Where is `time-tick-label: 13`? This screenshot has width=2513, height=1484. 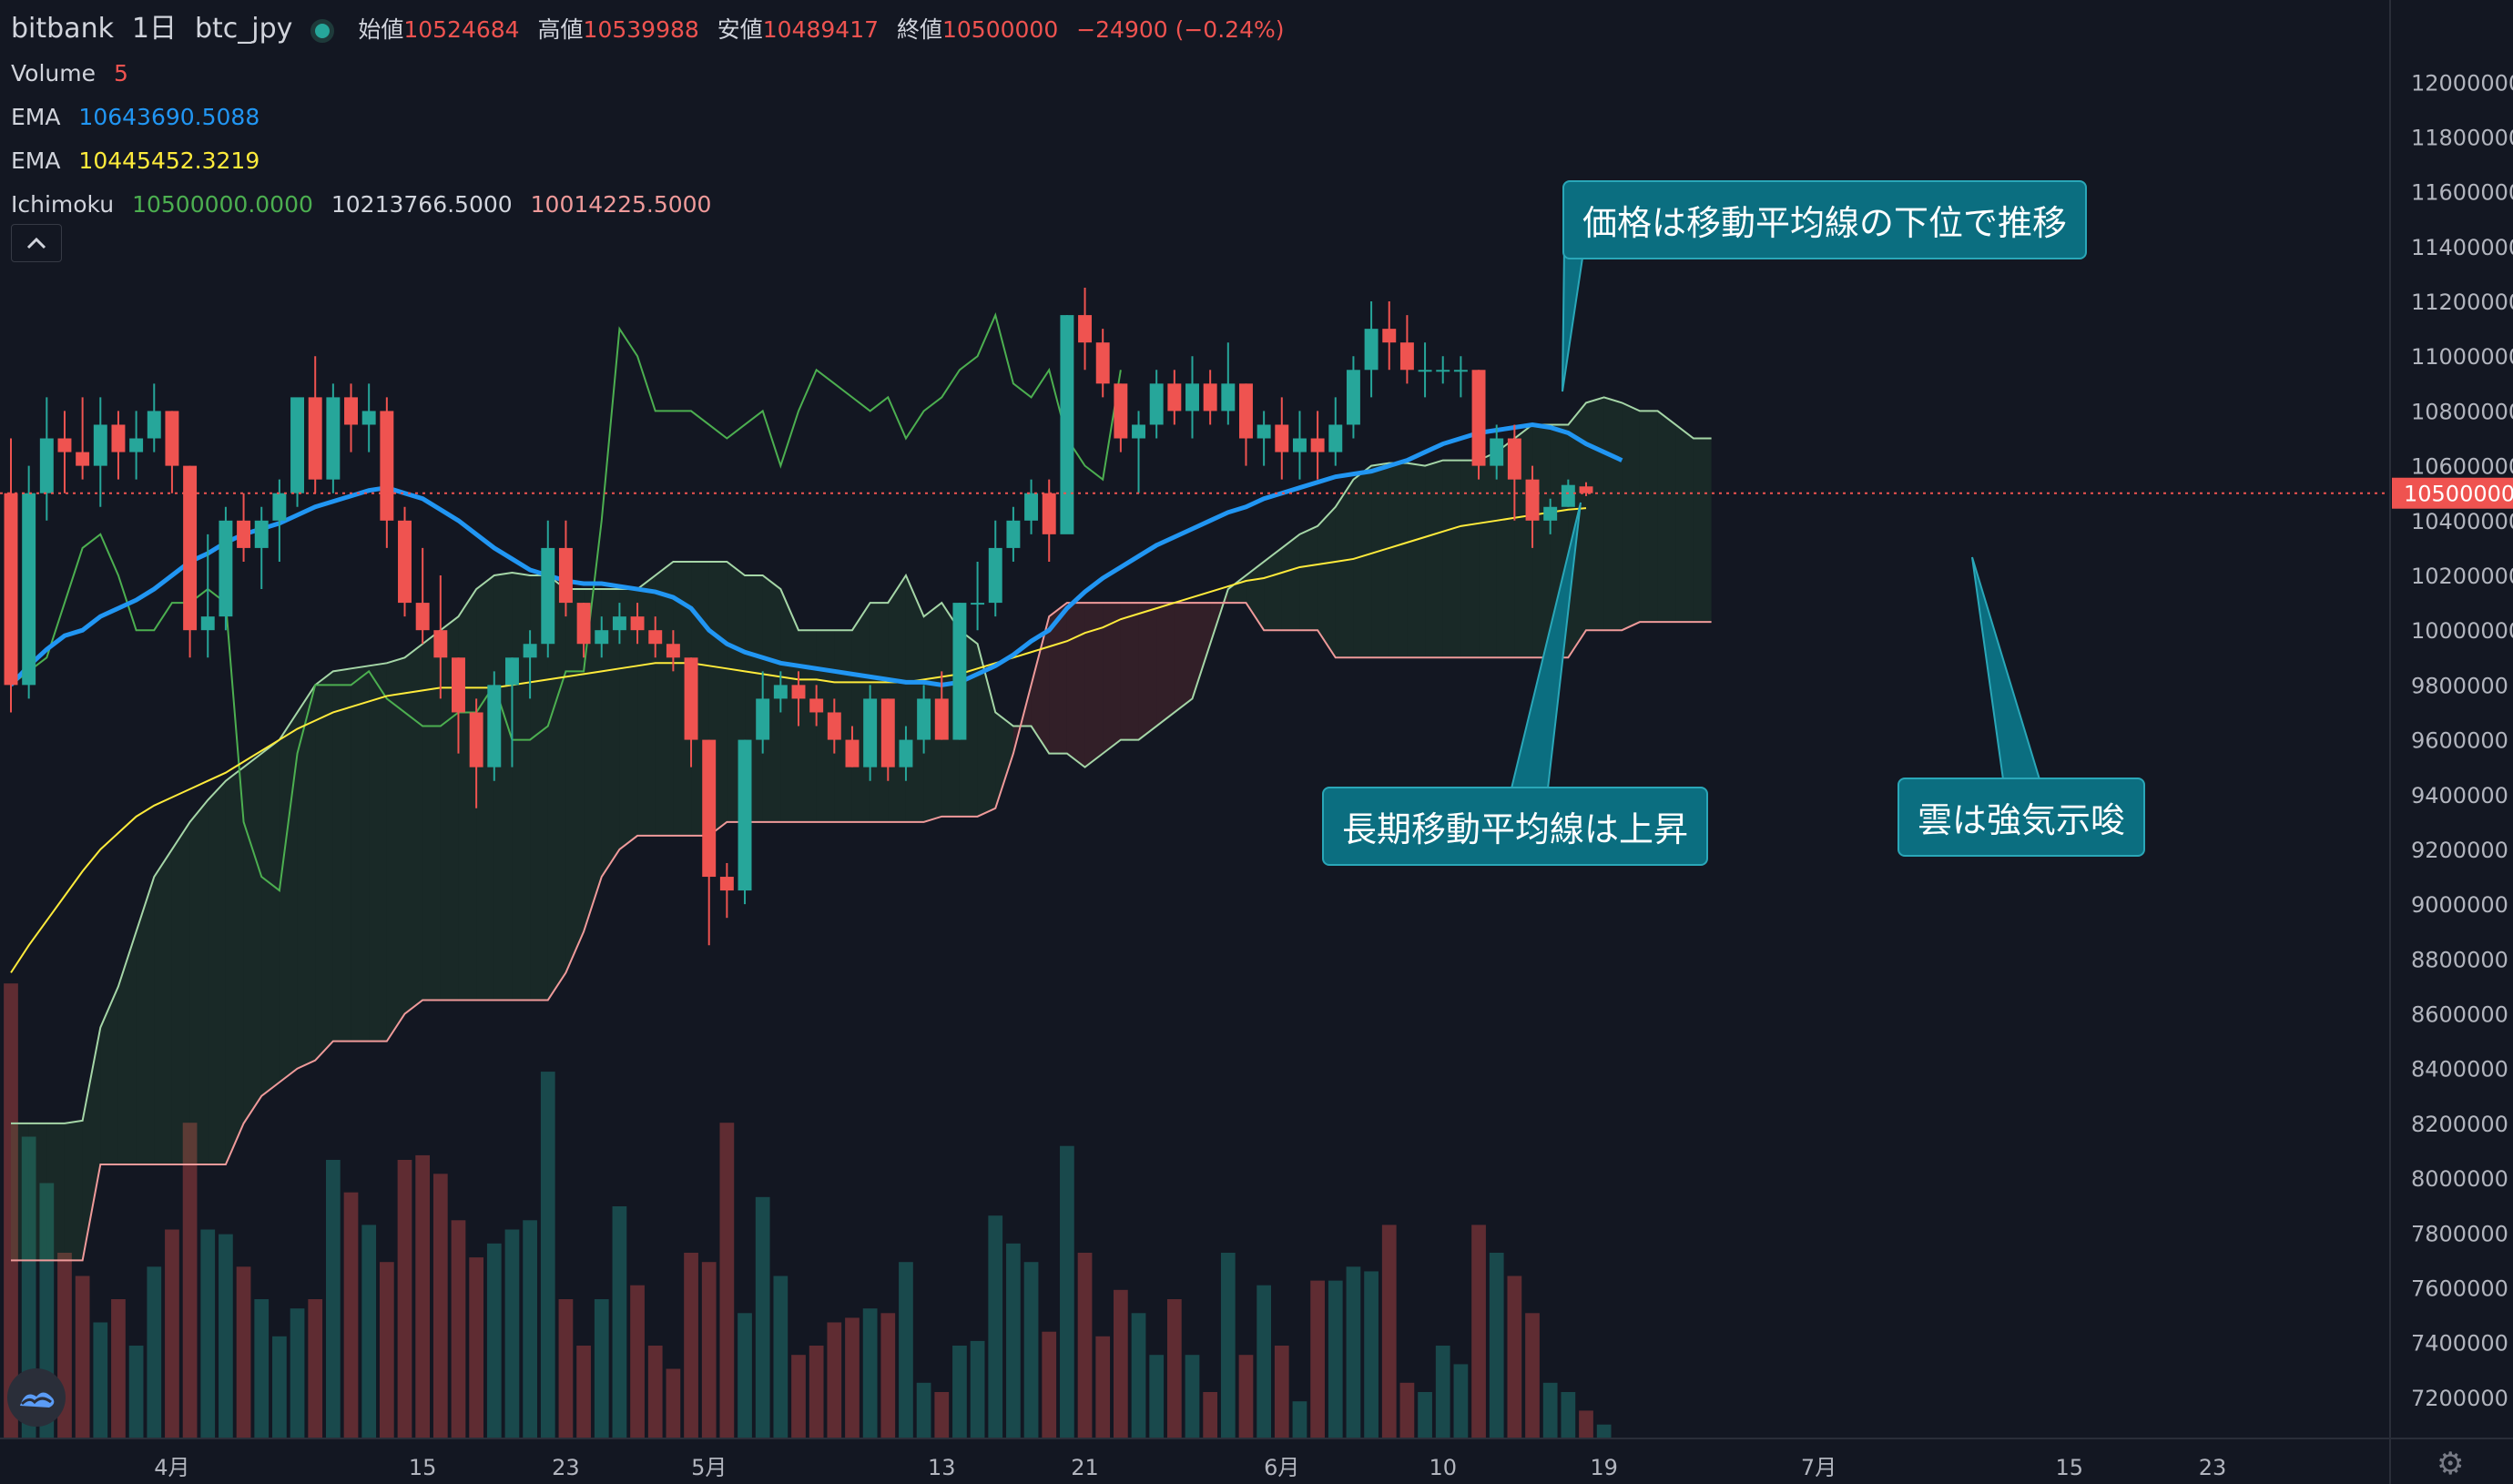
time-tick-label: 13 is located at coordinates (942, 1467).